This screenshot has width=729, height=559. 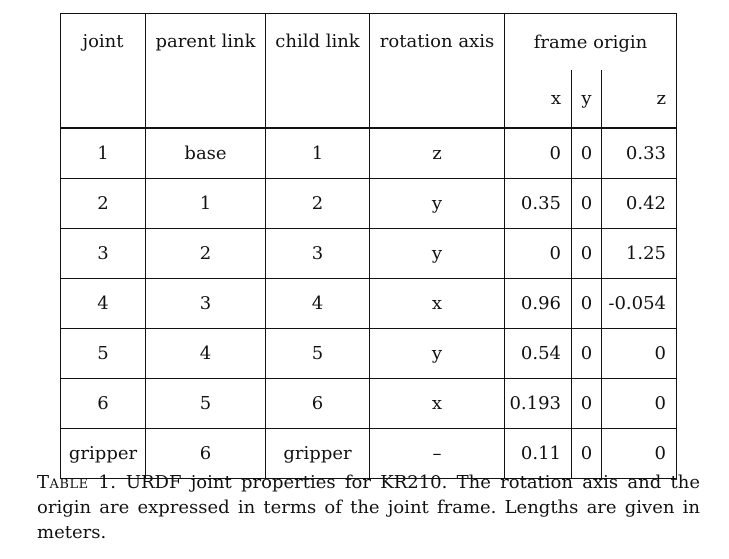 What do you see at coordinates (639, 203) in the screenshot?
I see `cell-origin-z: 0.42` at bounding box center [639, 203].